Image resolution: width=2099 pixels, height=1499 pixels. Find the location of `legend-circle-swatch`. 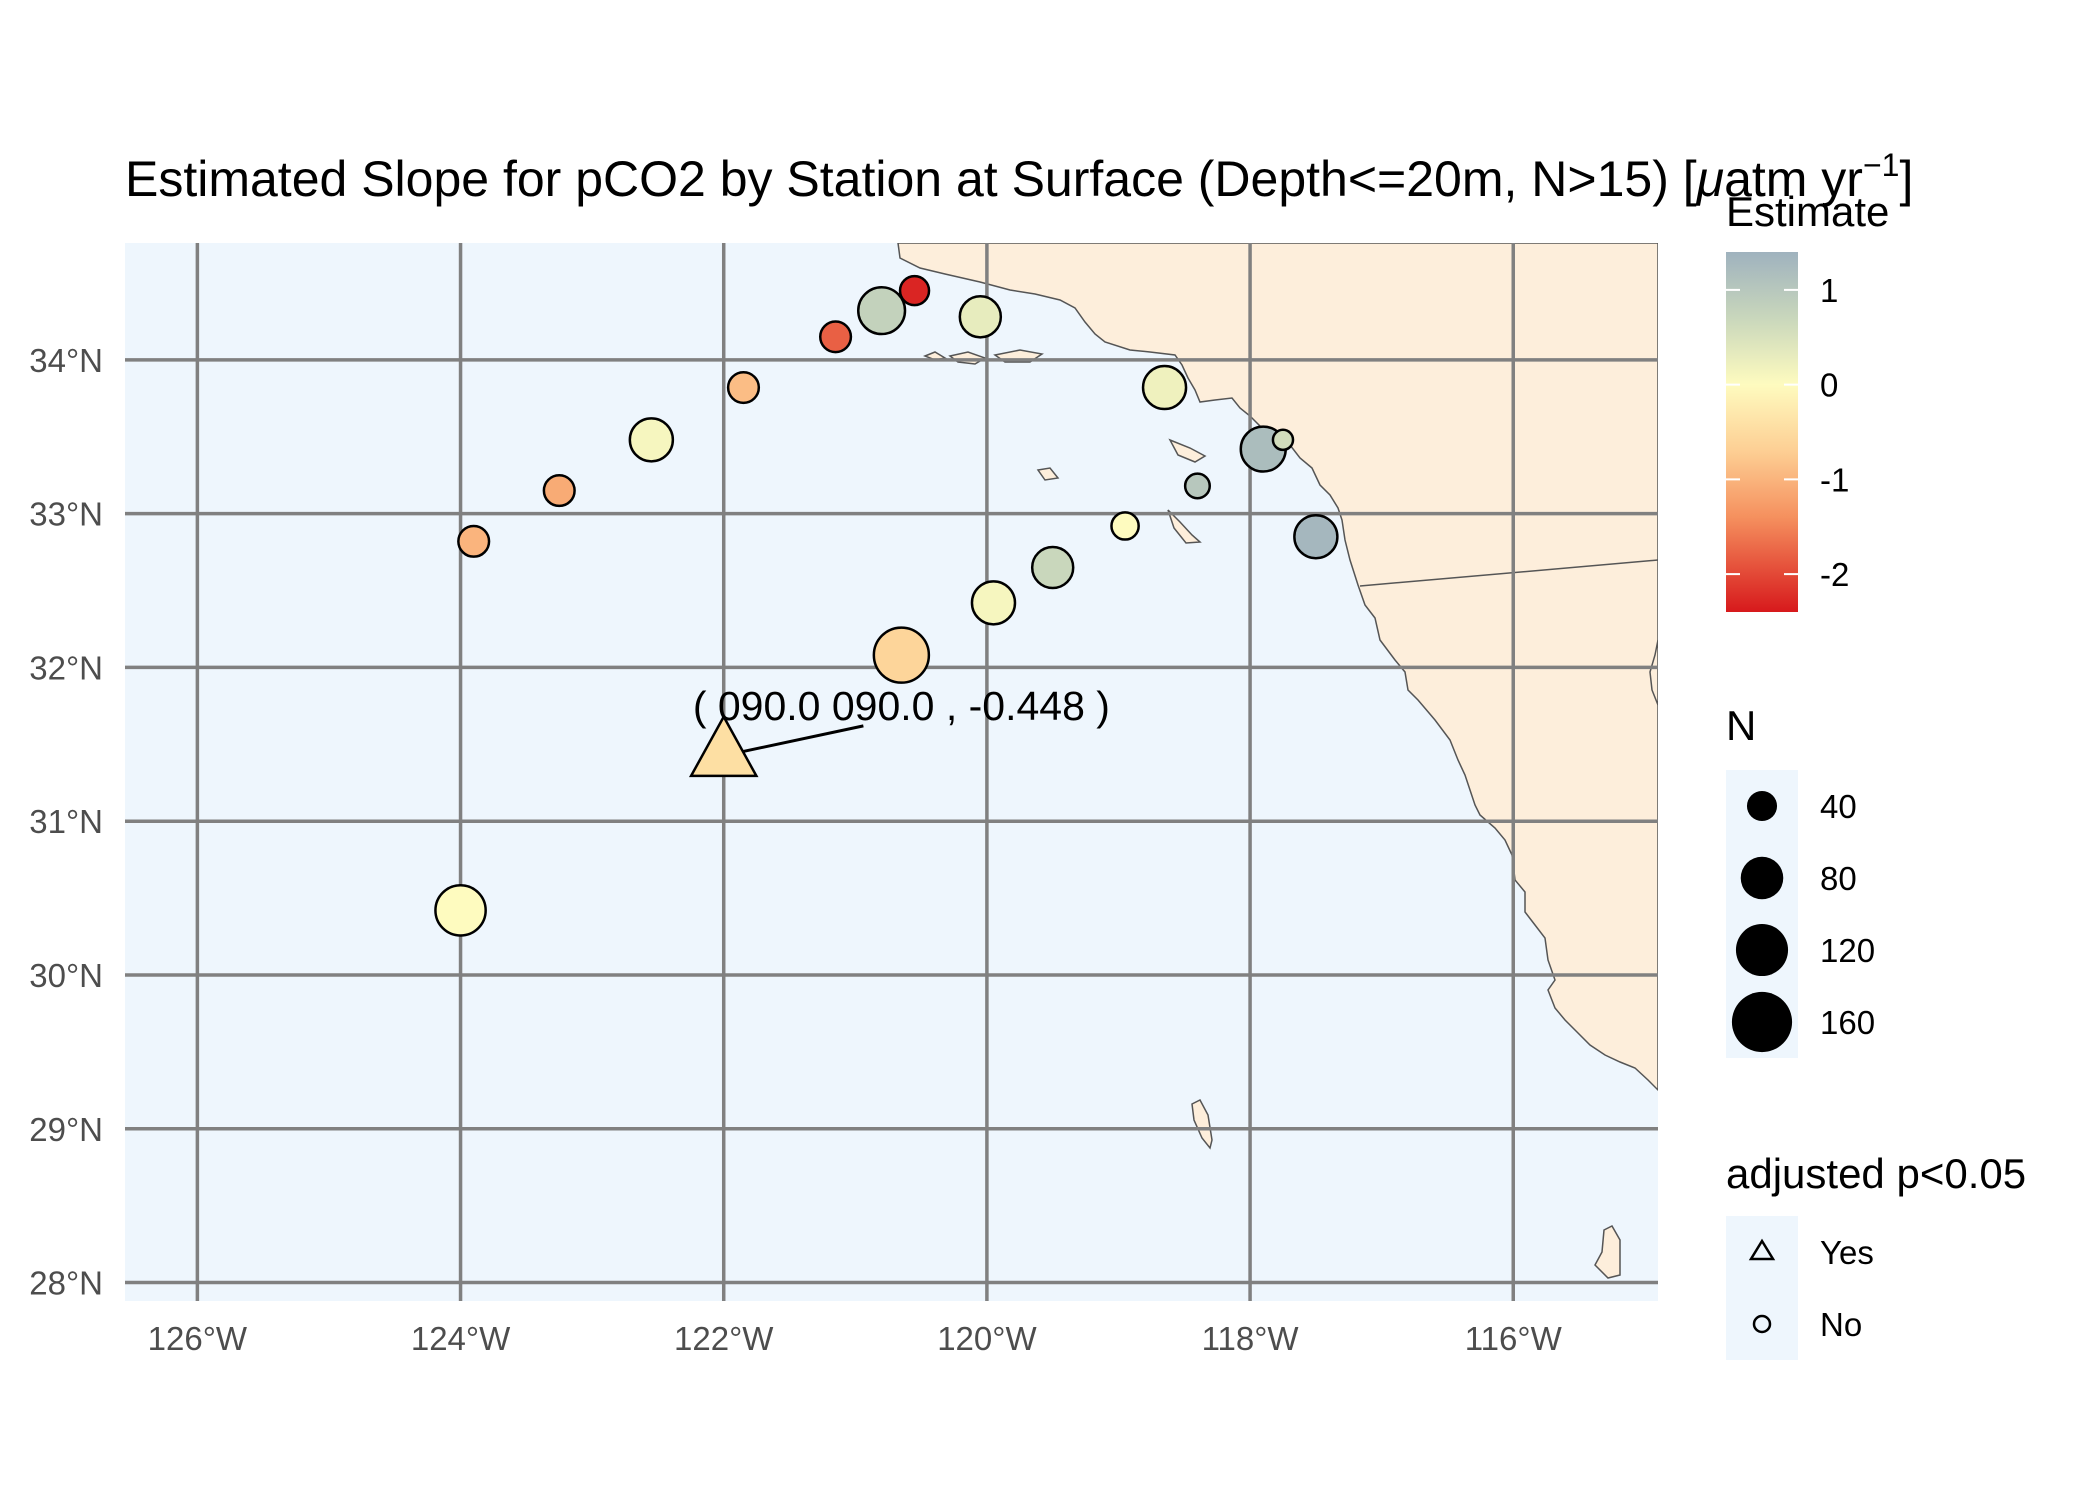

legend-circle-swatch is located at coordinates (1762, 1324).